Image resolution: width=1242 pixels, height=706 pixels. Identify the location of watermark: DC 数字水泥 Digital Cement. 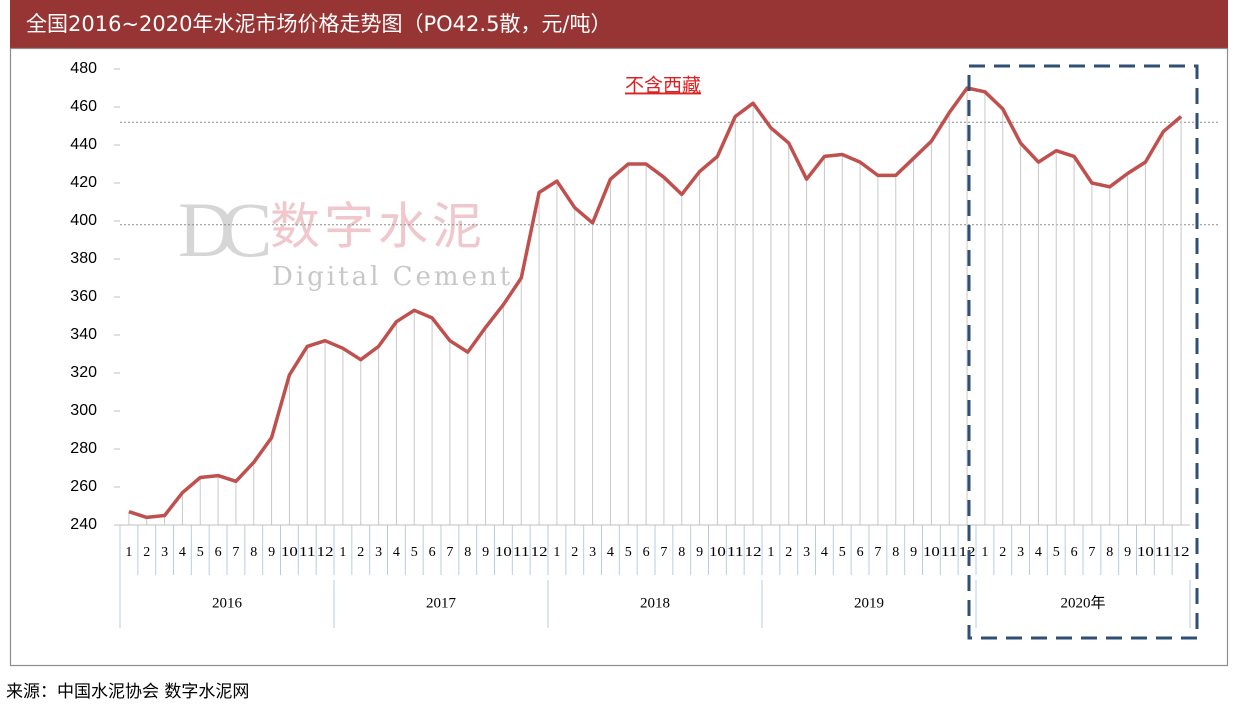
(345, 239).